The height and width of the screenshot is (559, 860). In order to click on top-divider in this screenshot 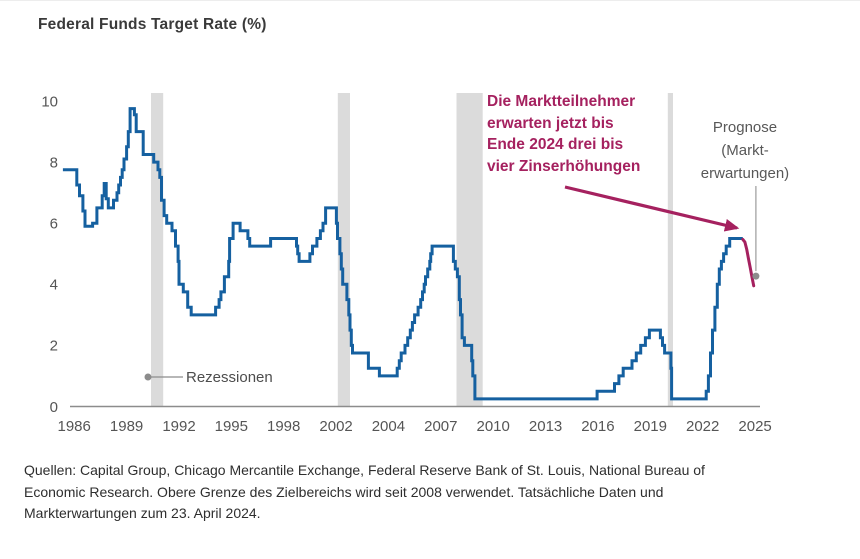, I will do `click(430, 0)`.